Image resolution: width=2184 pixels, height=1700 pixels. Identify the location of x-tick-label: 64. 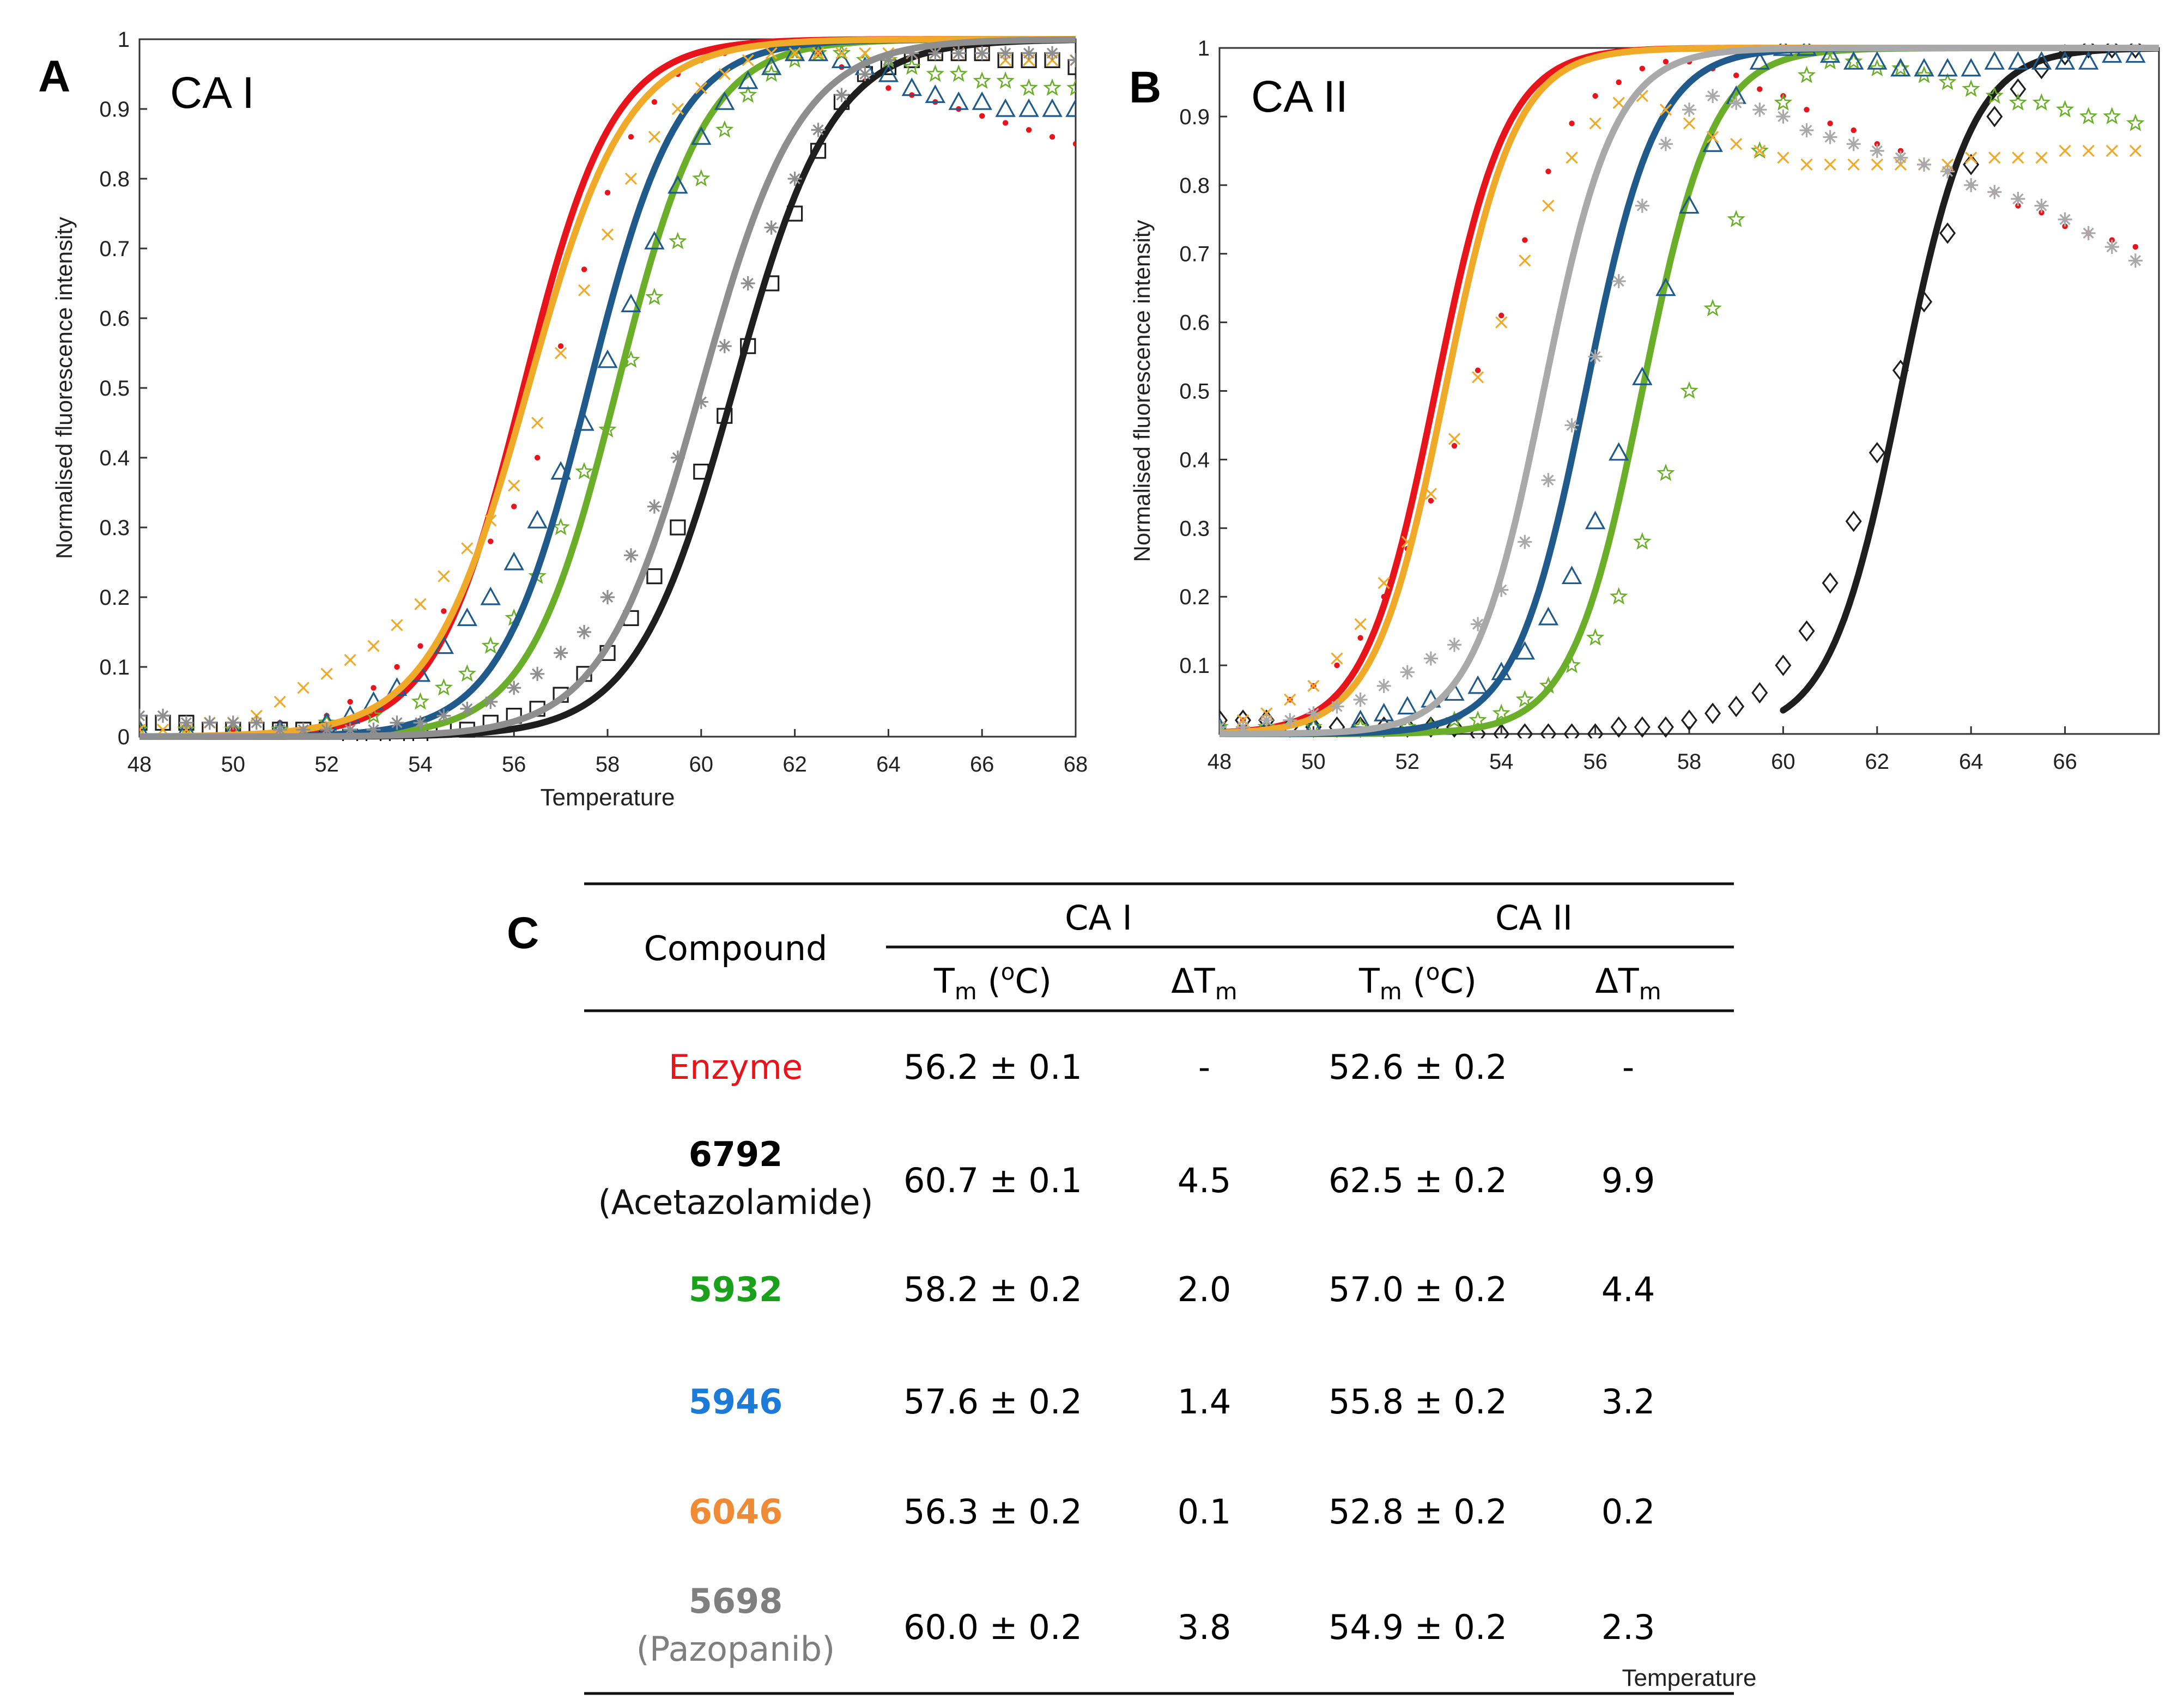
(1971, 762).